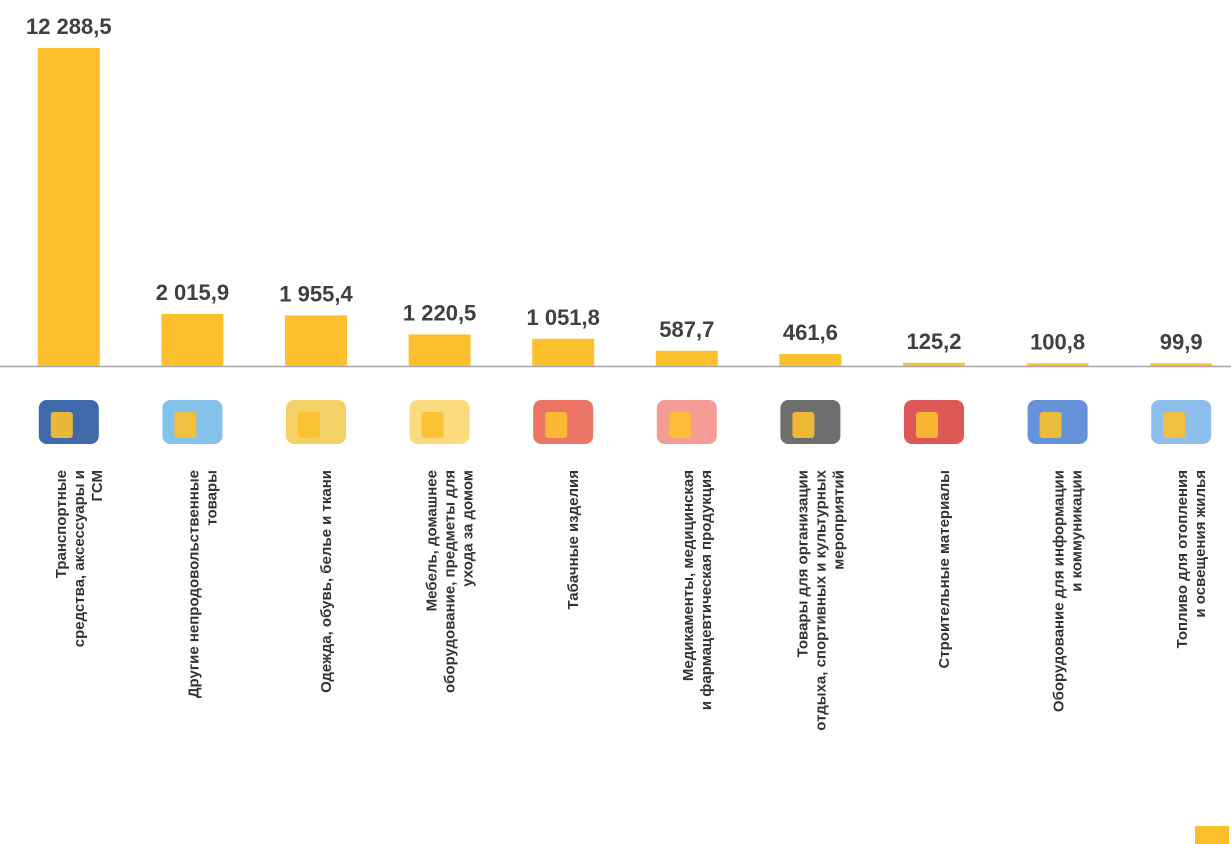 This screenshot has height=844, width=1231. I want to click on legend-swatch, so click(1212, 835).